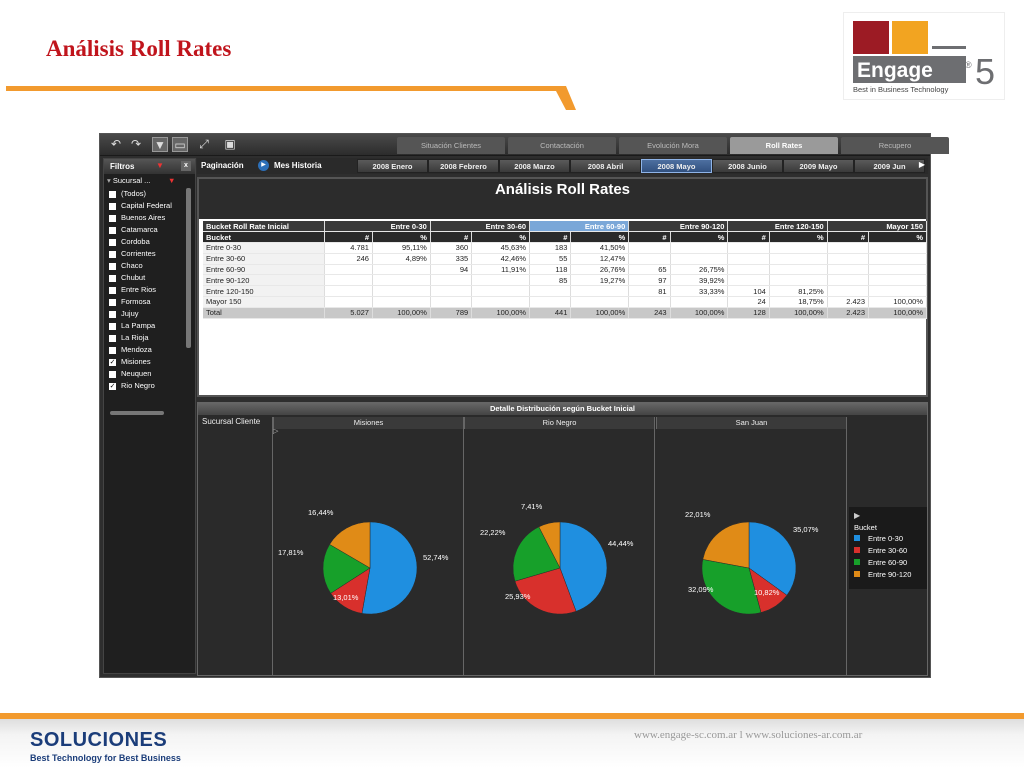 The image size is (1024, 768). Describe the element at coordinates (534, 166) in the screenshot. I see `month-button: 2008 Marzo` at that location.